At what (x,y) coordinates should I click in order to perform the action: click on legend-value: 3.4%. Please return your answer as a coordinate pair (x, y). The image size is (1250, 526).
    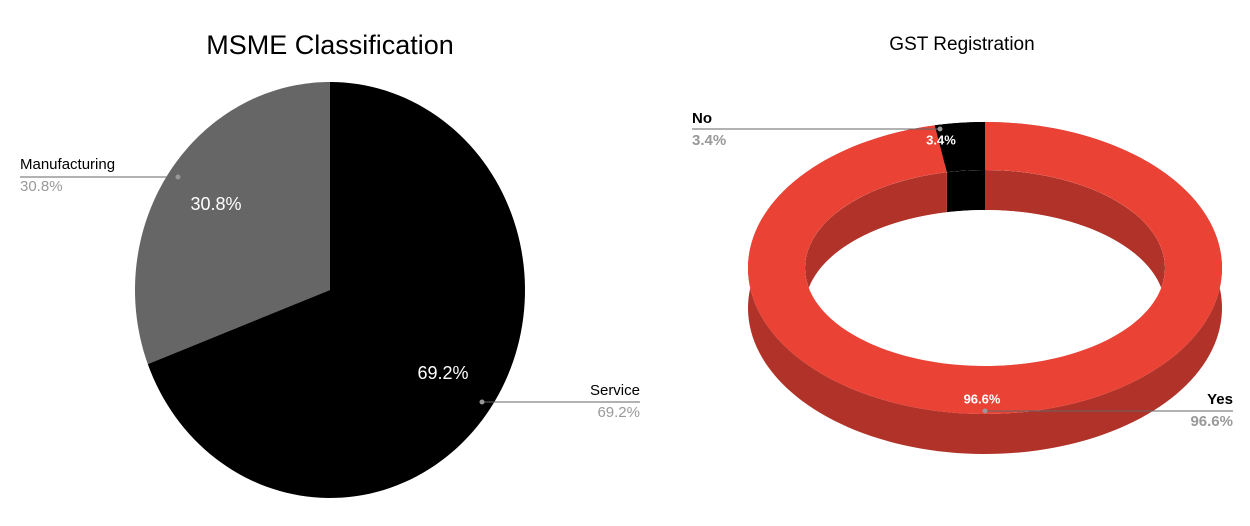
    Looking at the image, I should click on (709, 140).